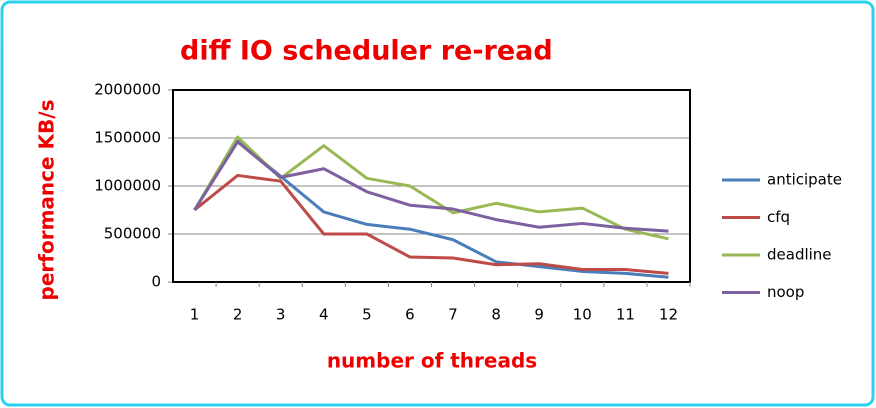  Describe the element at coordinates (582, 315) in the screenshot. I see `x-tick-label: 10` at that location.